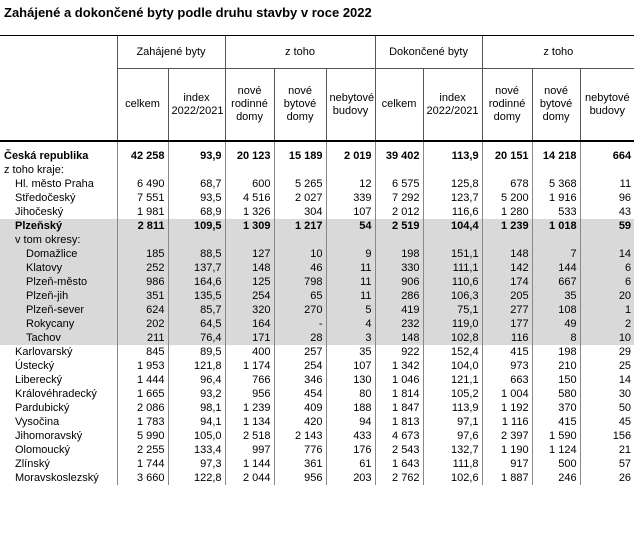 This screenshot has width=634, height=536. I want to click on cell: 5 200, so click(507, 198).